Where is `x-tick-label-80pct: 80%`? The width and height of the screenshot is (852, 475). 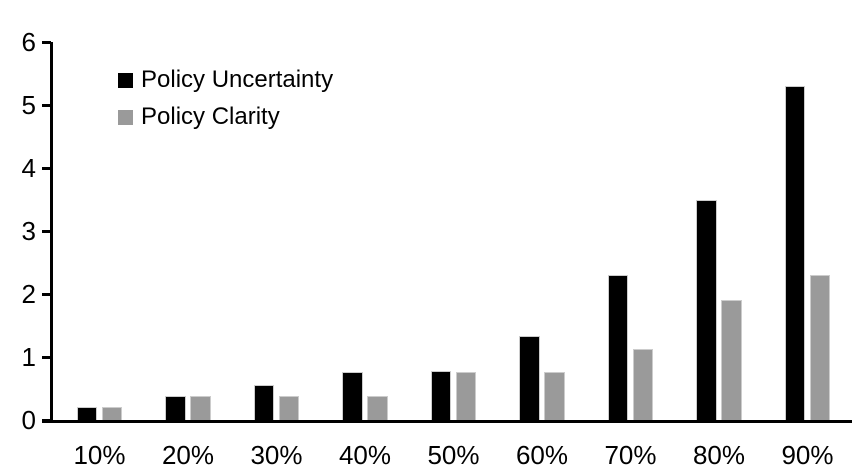 x-tick-label-80pct: 80% is located at coordinates (719, 455).